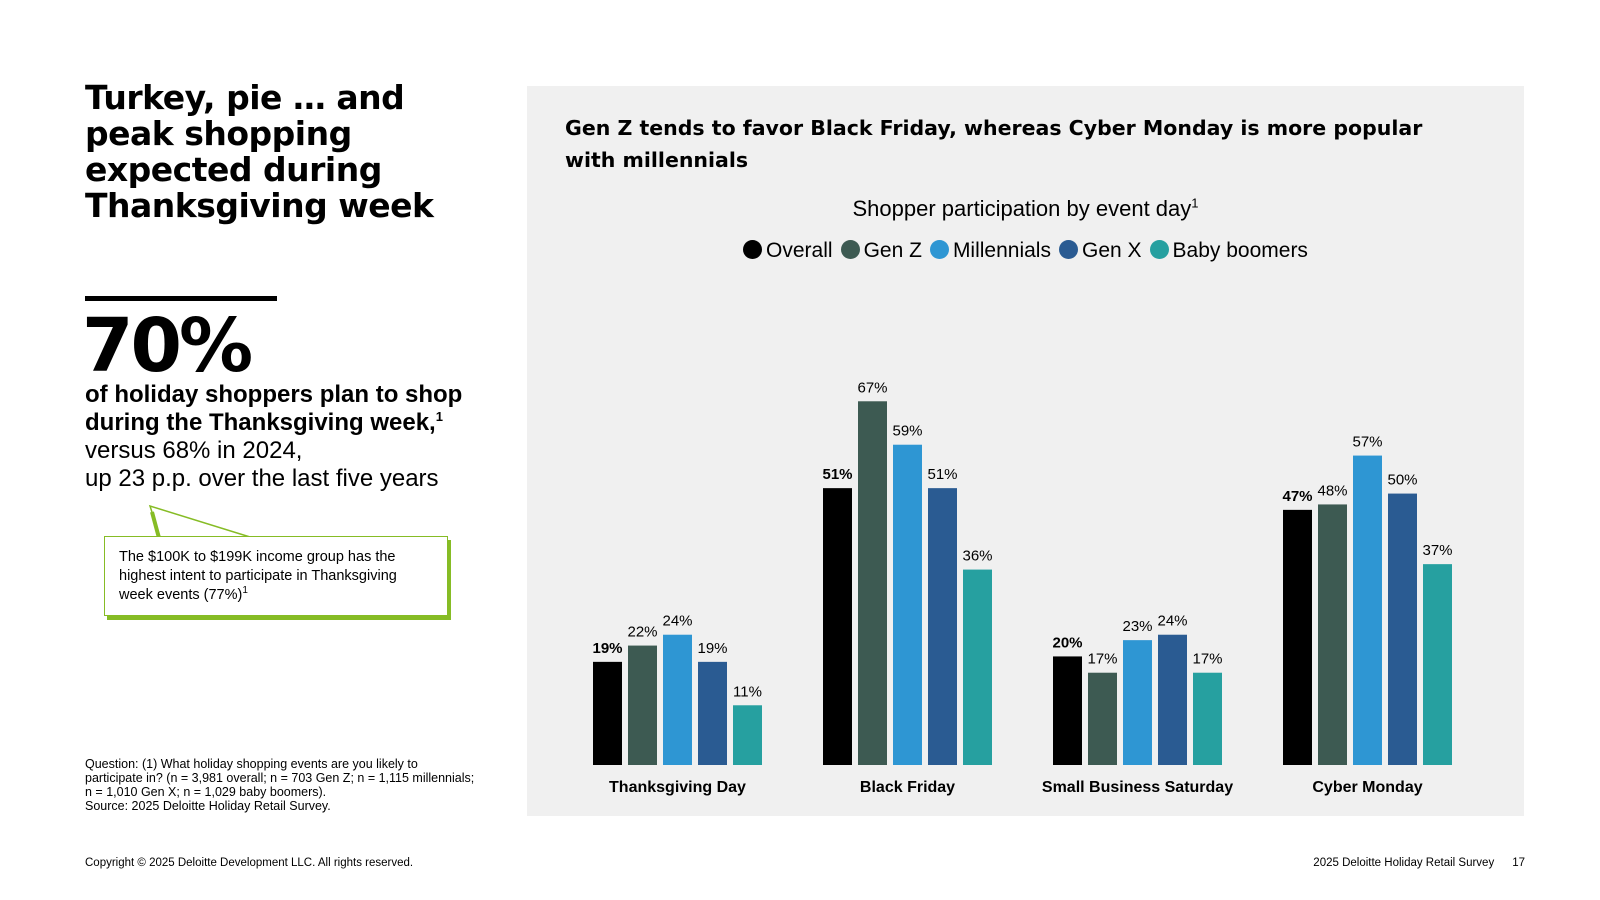  What do you see at coordinates (1402, 480) in the screenshot?
I see `data-label: 50%` at bounding box center [1402, 480].